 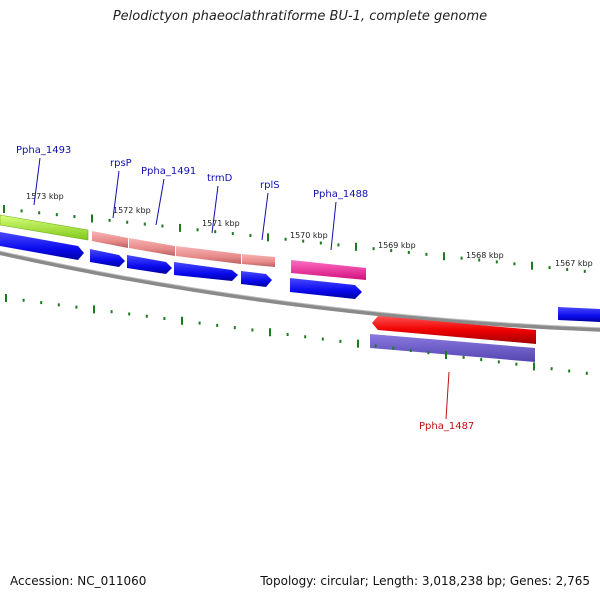 What do you see at coordinates (78, 581) in the screenshot?
I see `accession-text: Accession: NC_011060` at bounding box center [78, 581].